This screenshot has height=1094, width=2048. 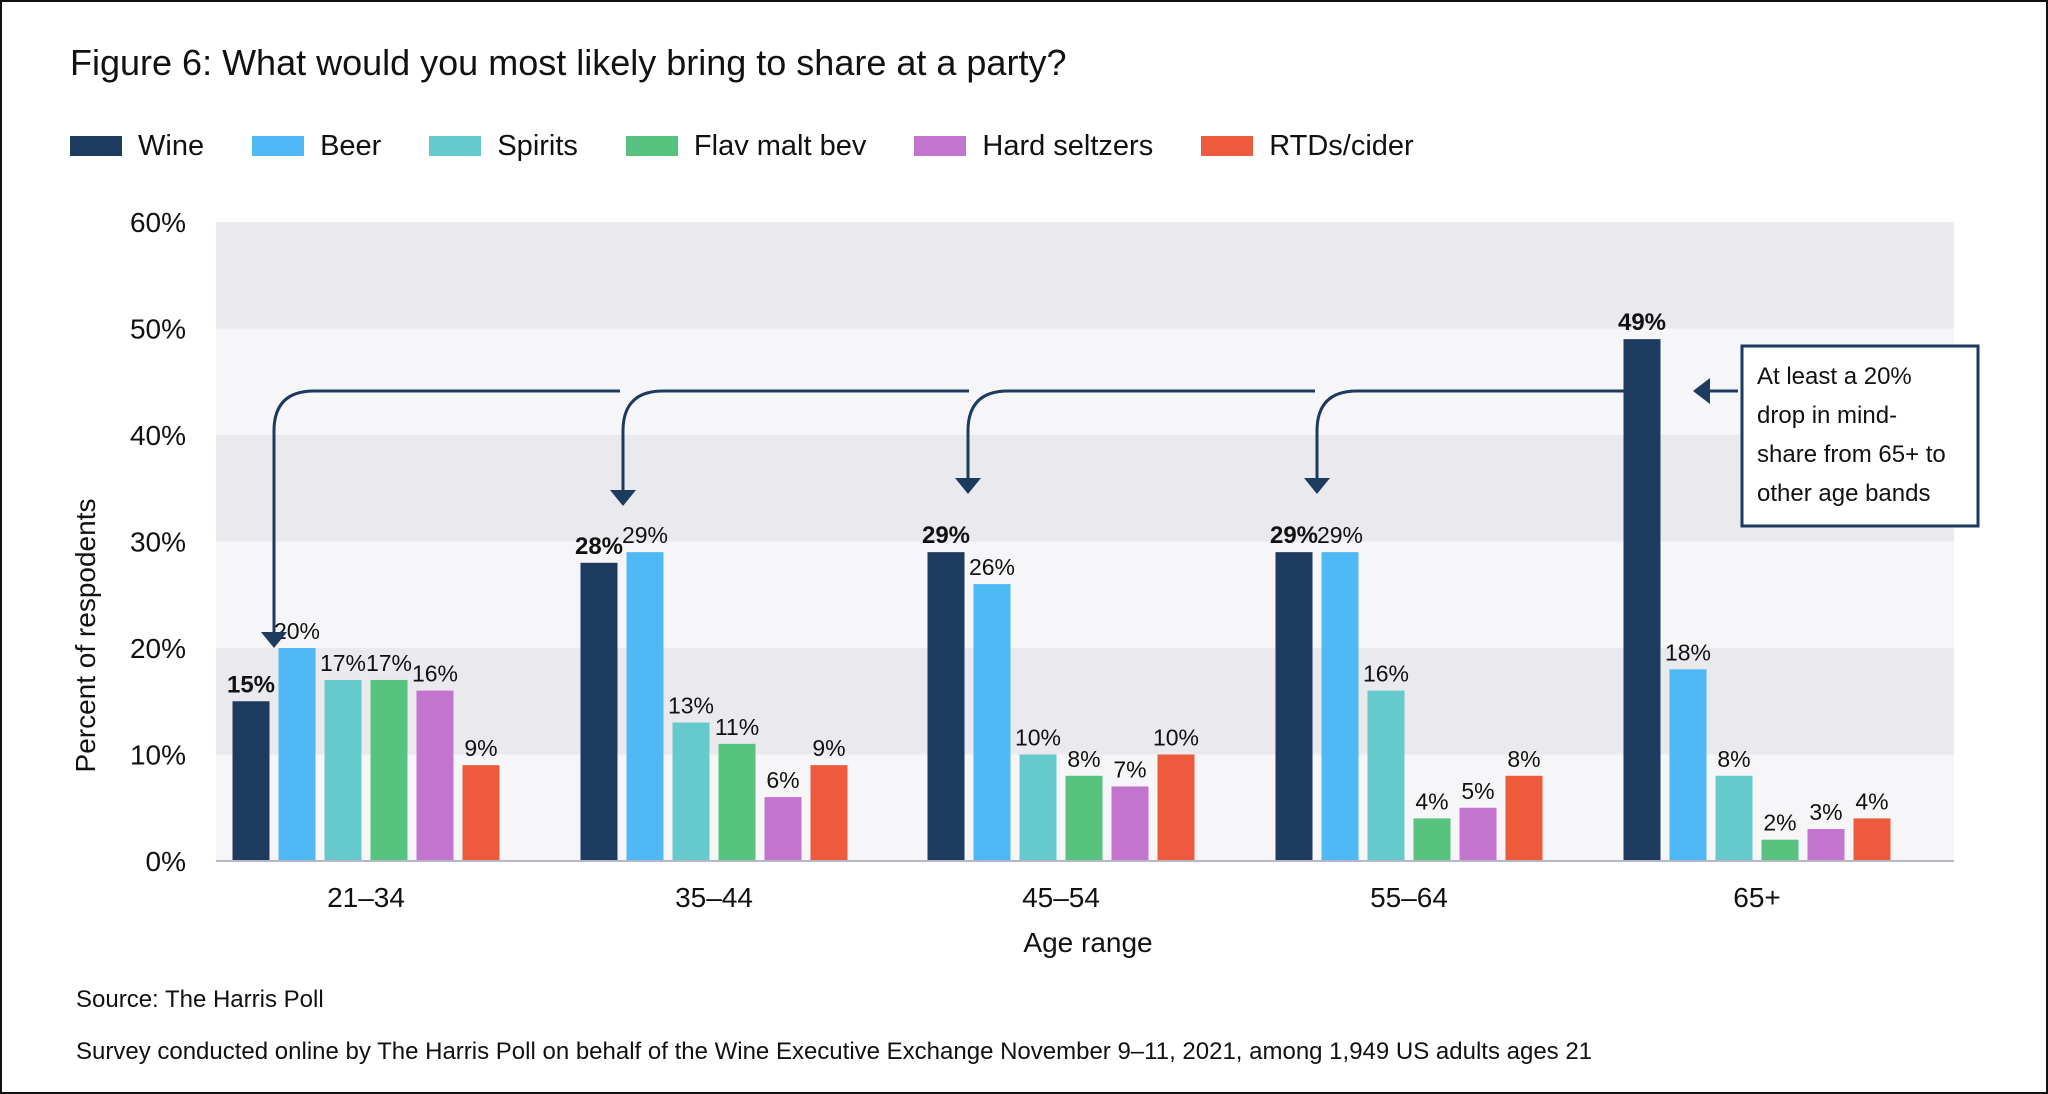 What do you see at coordinates (1779, 823) in the screenshot?
I see `data-label: 2%` at bounding box center [1779, 823].